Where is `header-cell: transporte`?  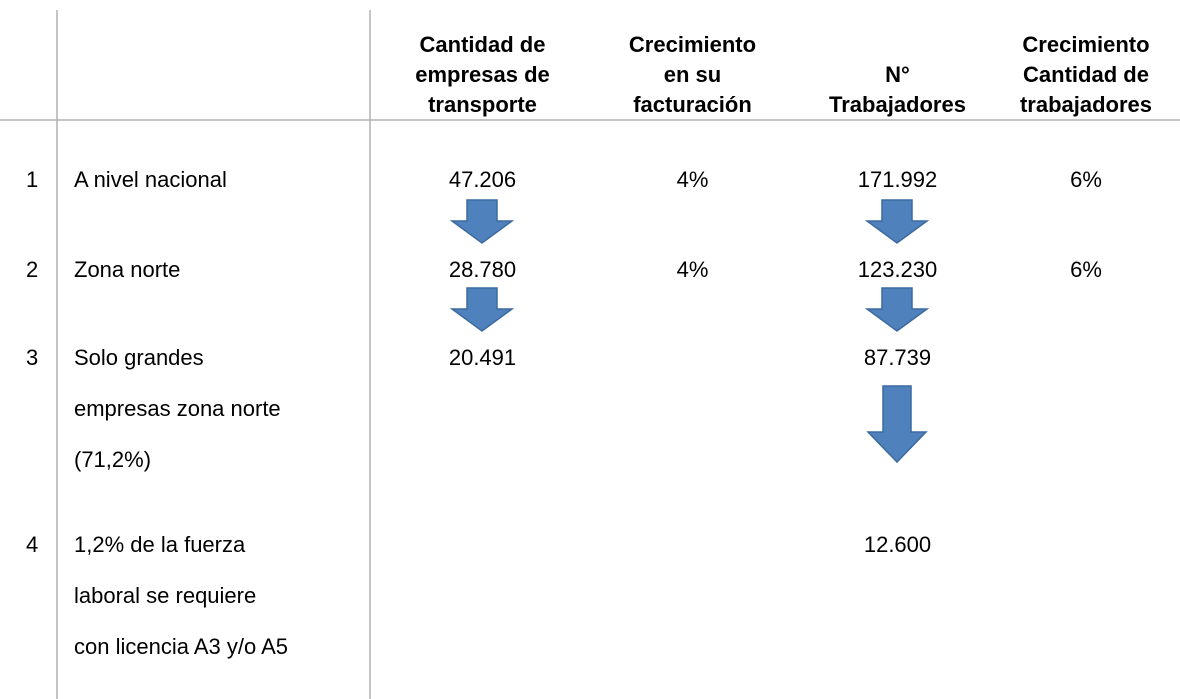
header-cell: transporte is located at coordinates (482, 104).